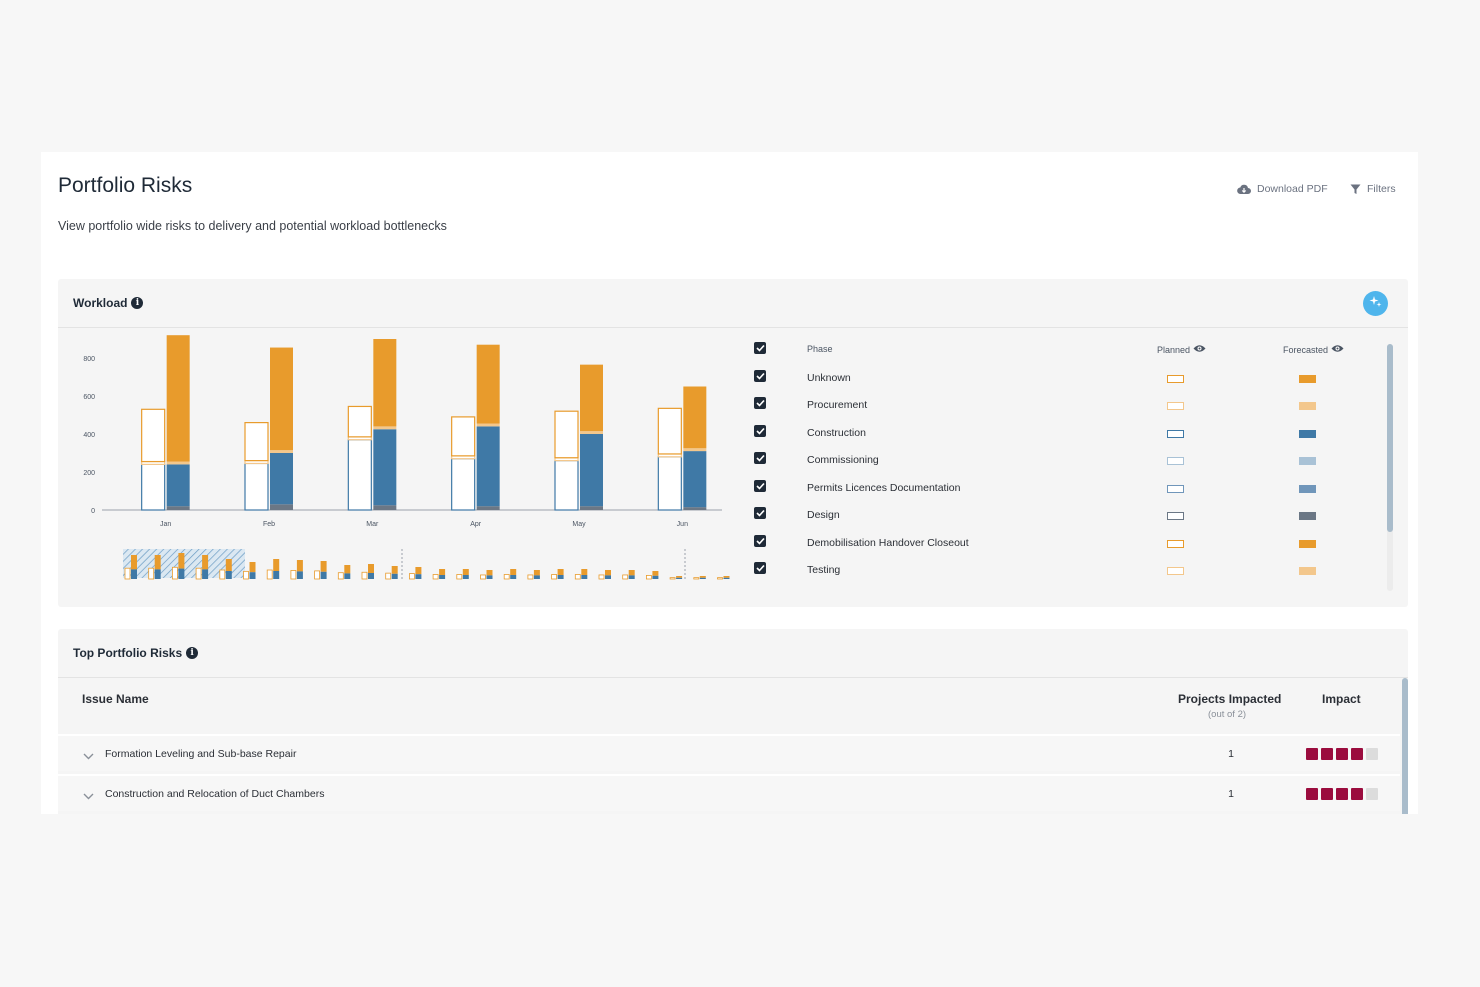 This screenshot has width=1480, height=987. I want to click on legend-label: Testing, so click(824, 570).